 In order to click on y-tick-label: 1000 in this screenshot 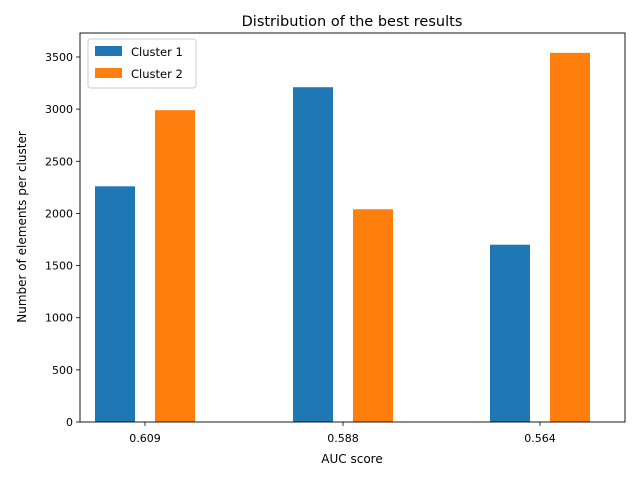, I will do `click(59, 318)`.